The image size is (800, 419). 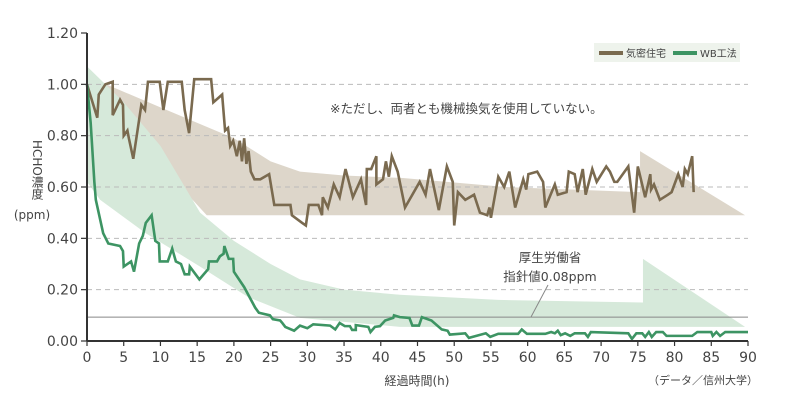 I want to click on x-tick-label: 75, so click(x=638, y=358).